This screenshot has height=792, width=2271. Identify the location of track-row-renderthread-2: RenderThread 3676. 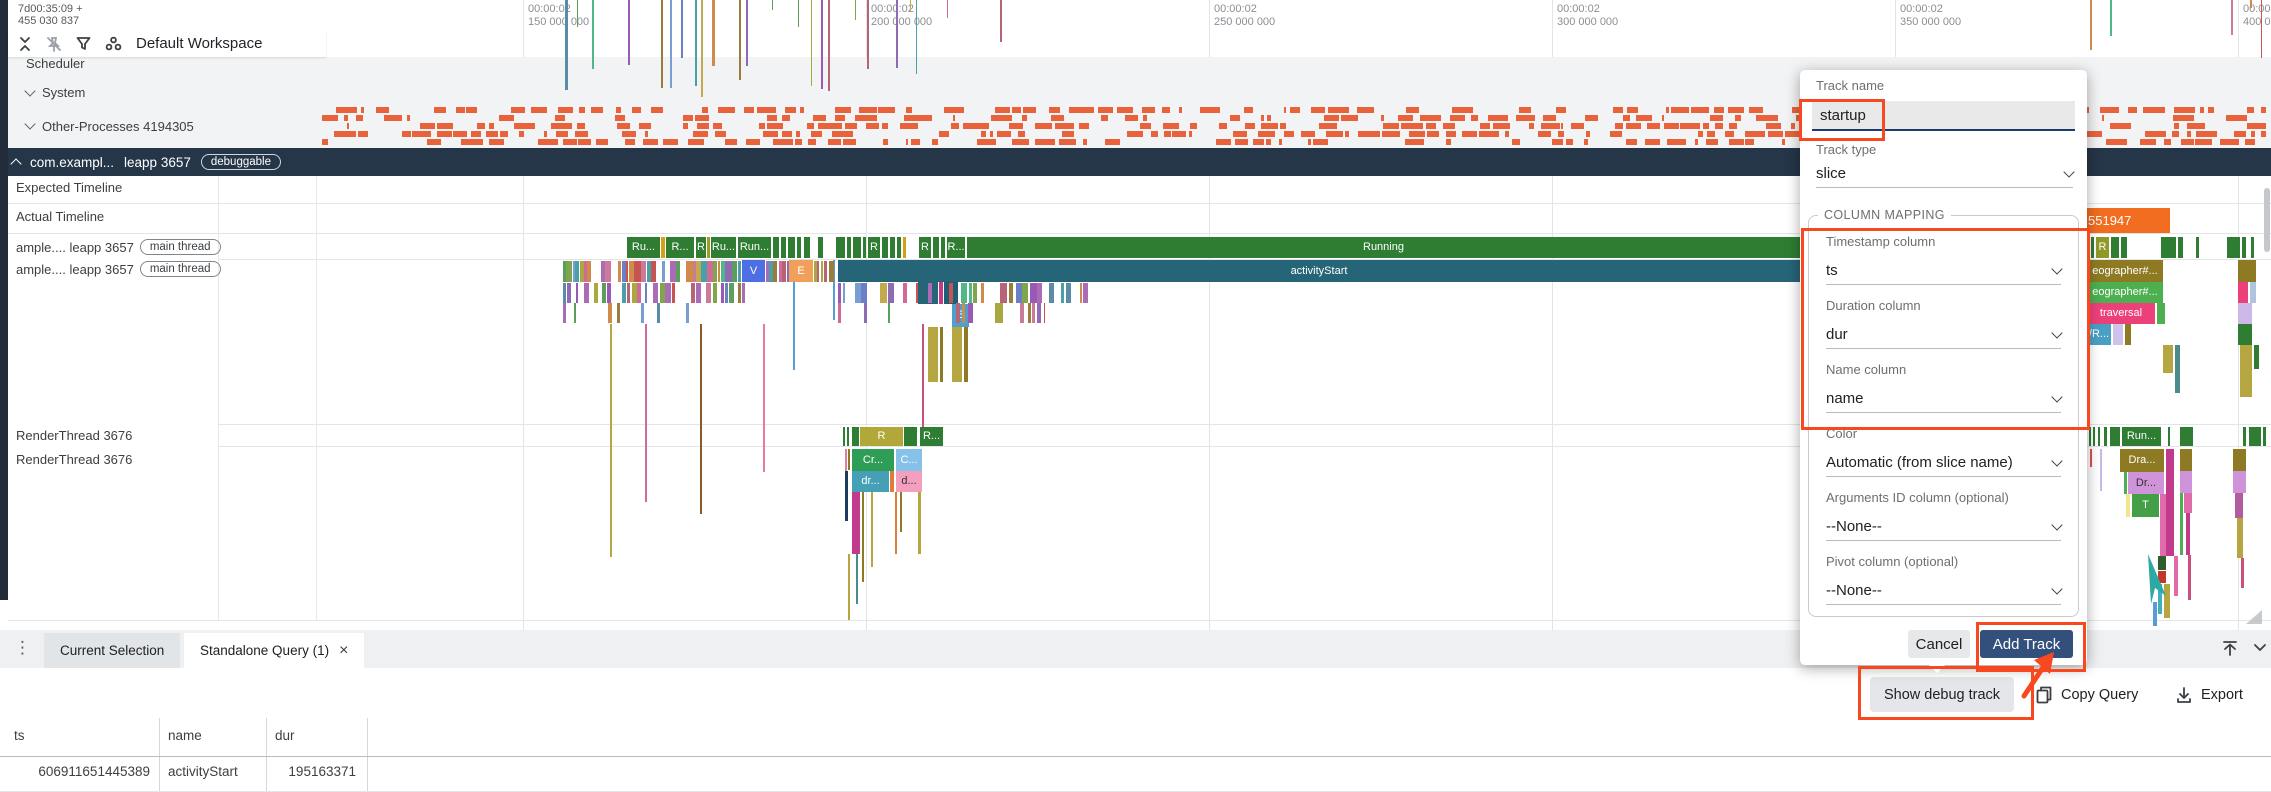
(74, 459).